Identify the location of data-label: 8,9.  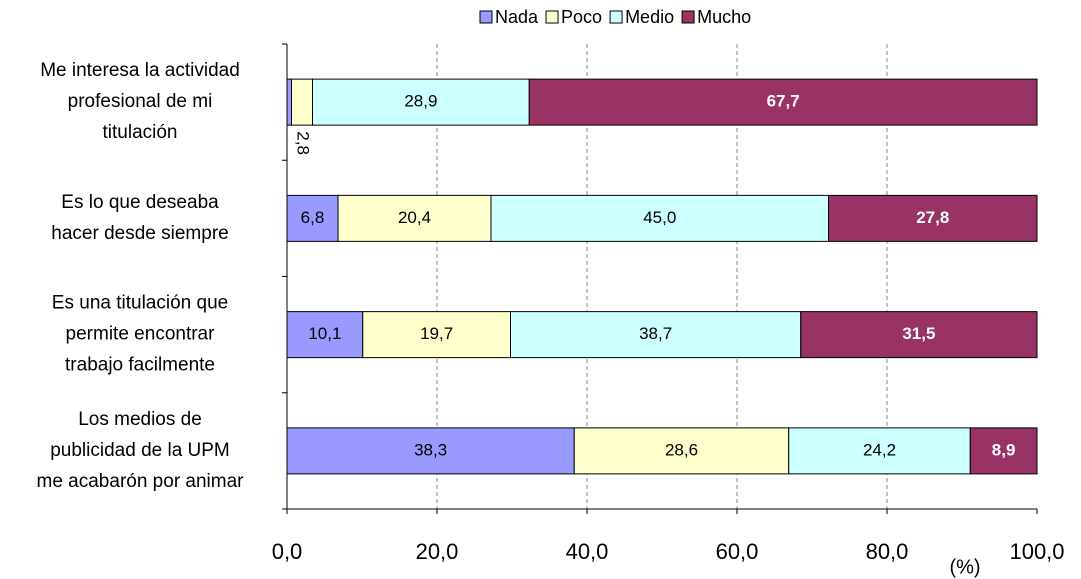
(1004, 449).